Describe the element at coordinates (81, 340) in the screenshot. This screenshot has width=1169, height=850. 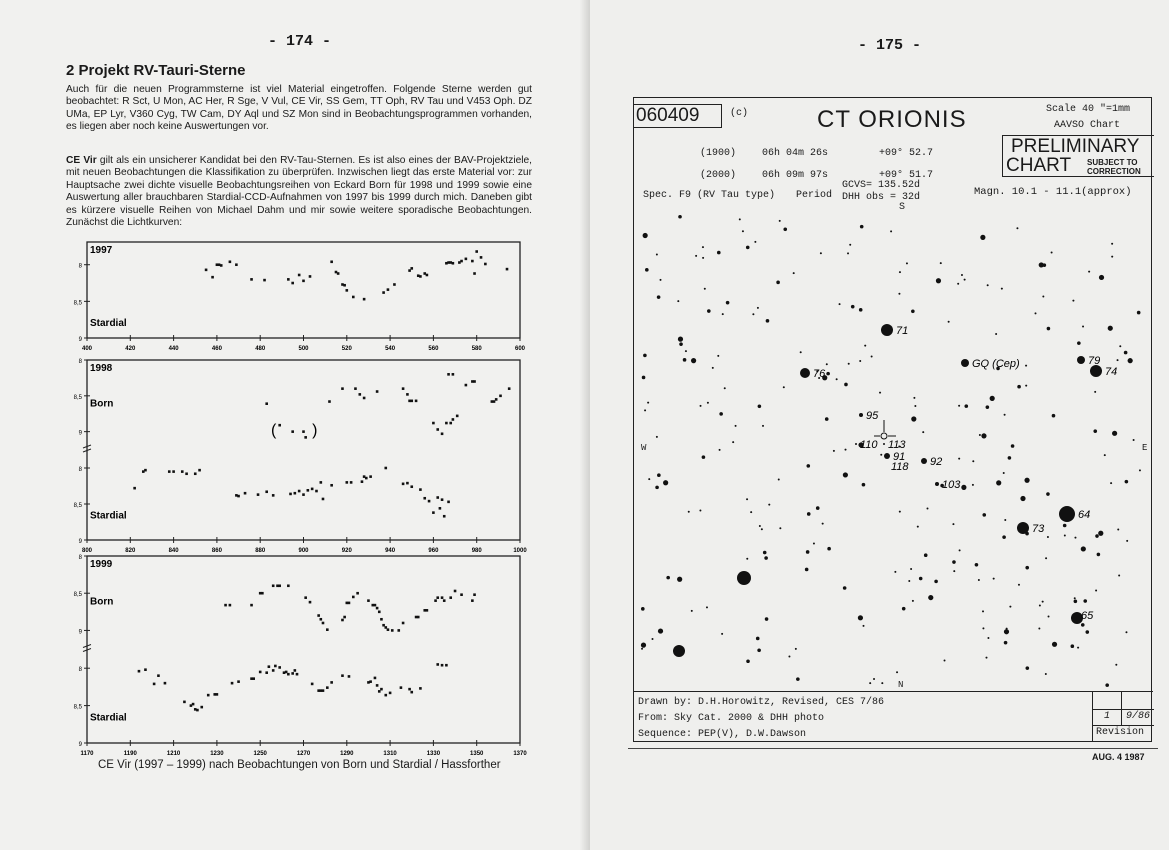
I see `y-tick-label: 9` at that location.